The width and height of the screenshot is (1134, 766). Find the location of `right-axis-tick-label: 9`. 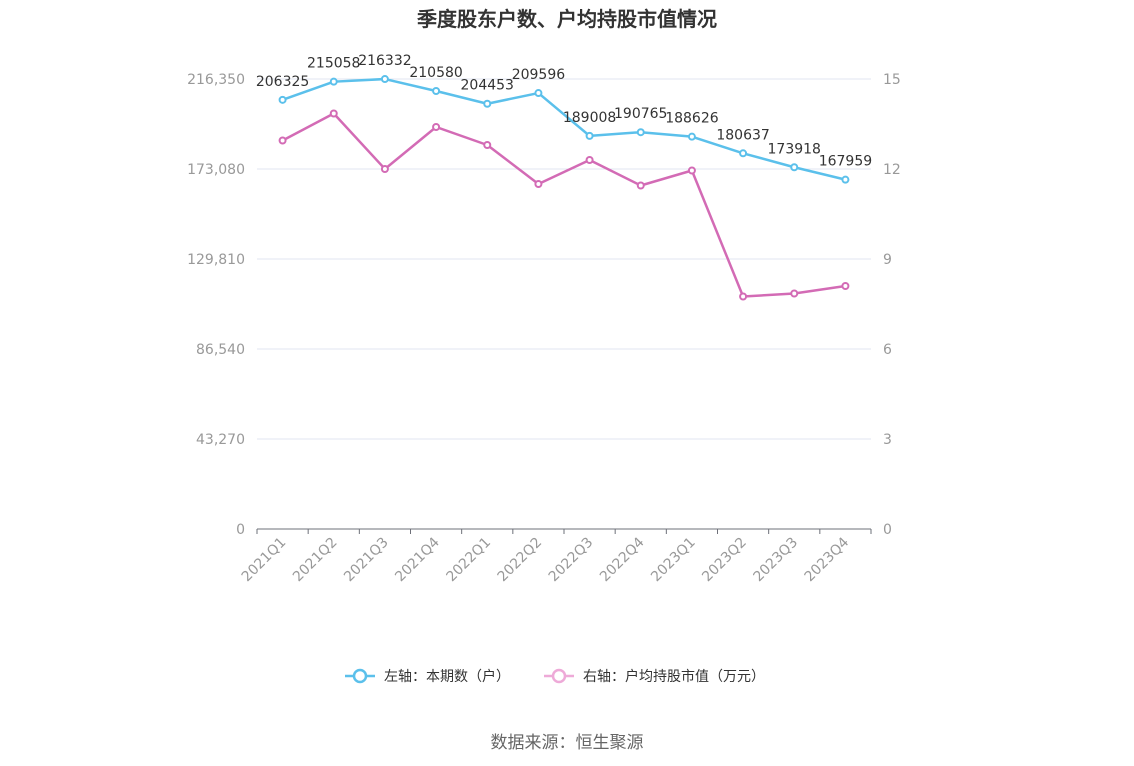

right-axis-tick-label: 9 is located at coordinates (887, 260).